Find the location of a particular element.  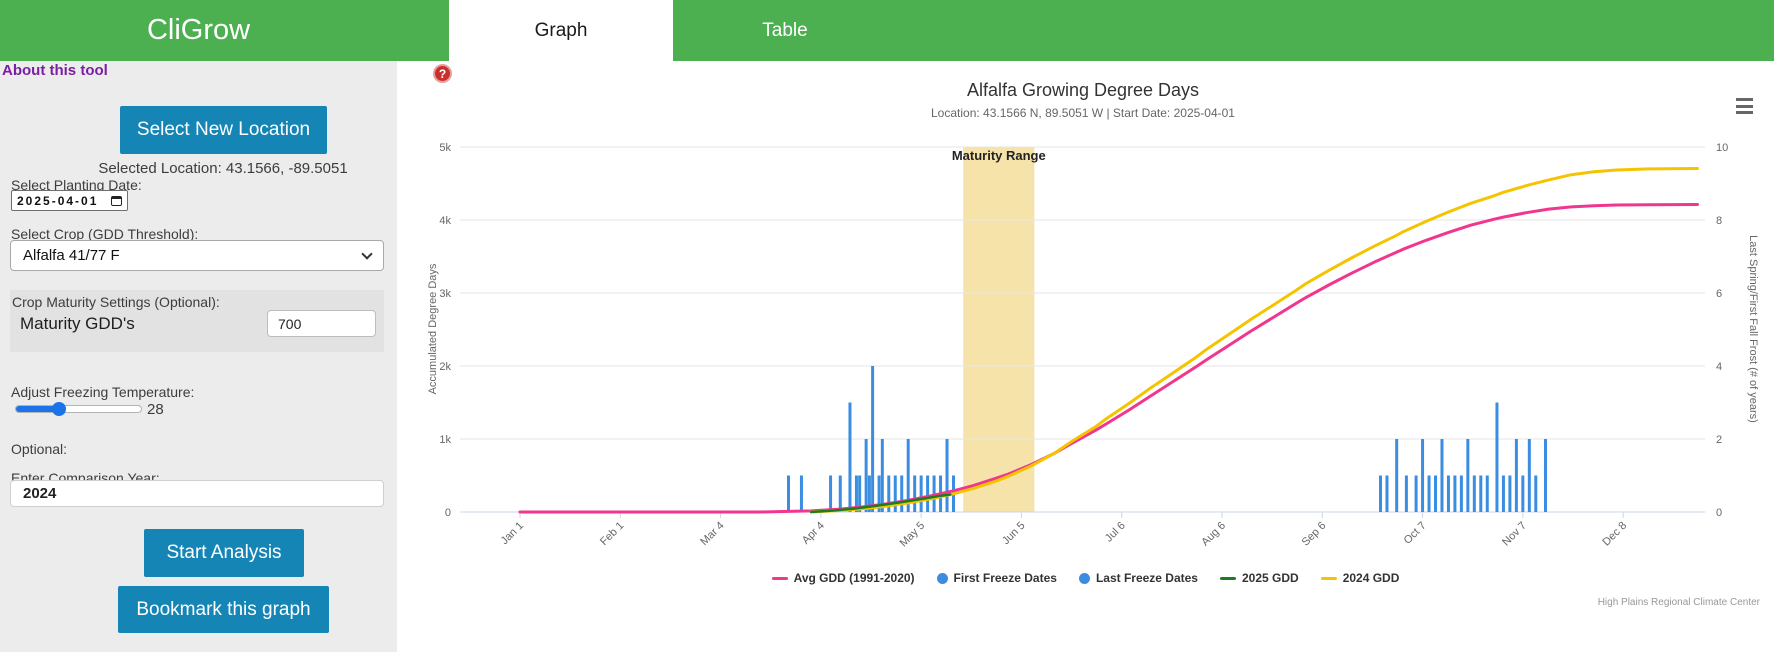

chart-title: Alfalfa Growing Degree Days is located at coordinates (1083, 90).